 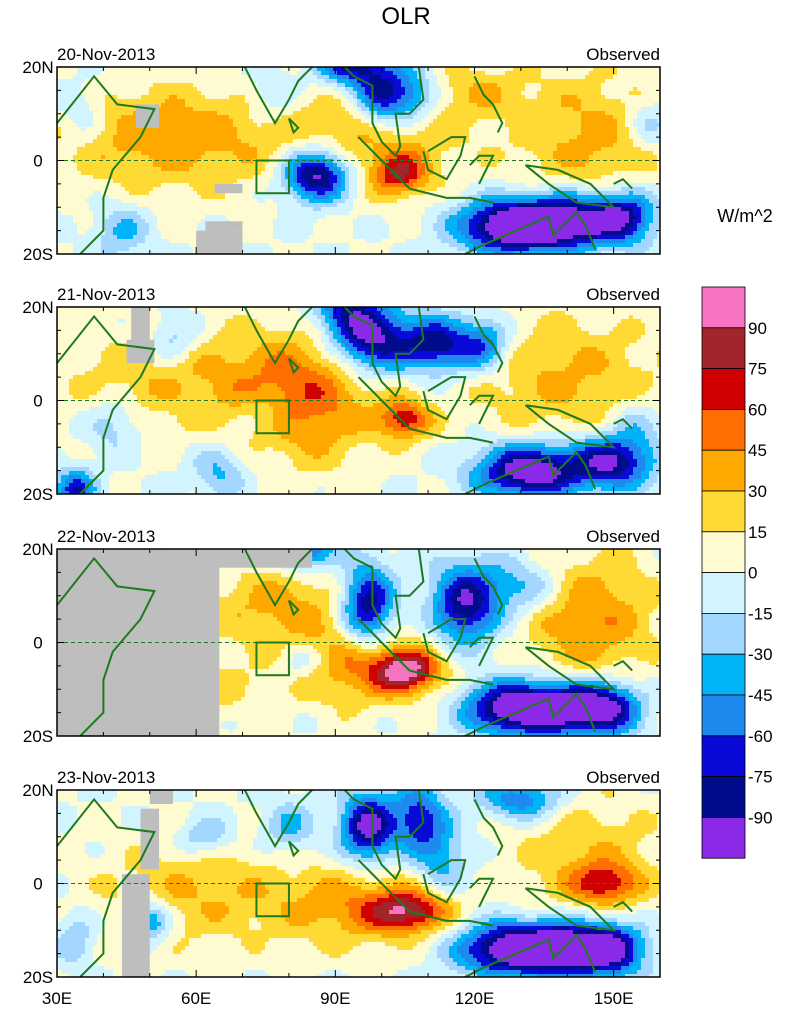 What do you see at coordinates (760, 654) in the screenshot?
I see `colorbar-label: -30` at bounding box center [760, 654].